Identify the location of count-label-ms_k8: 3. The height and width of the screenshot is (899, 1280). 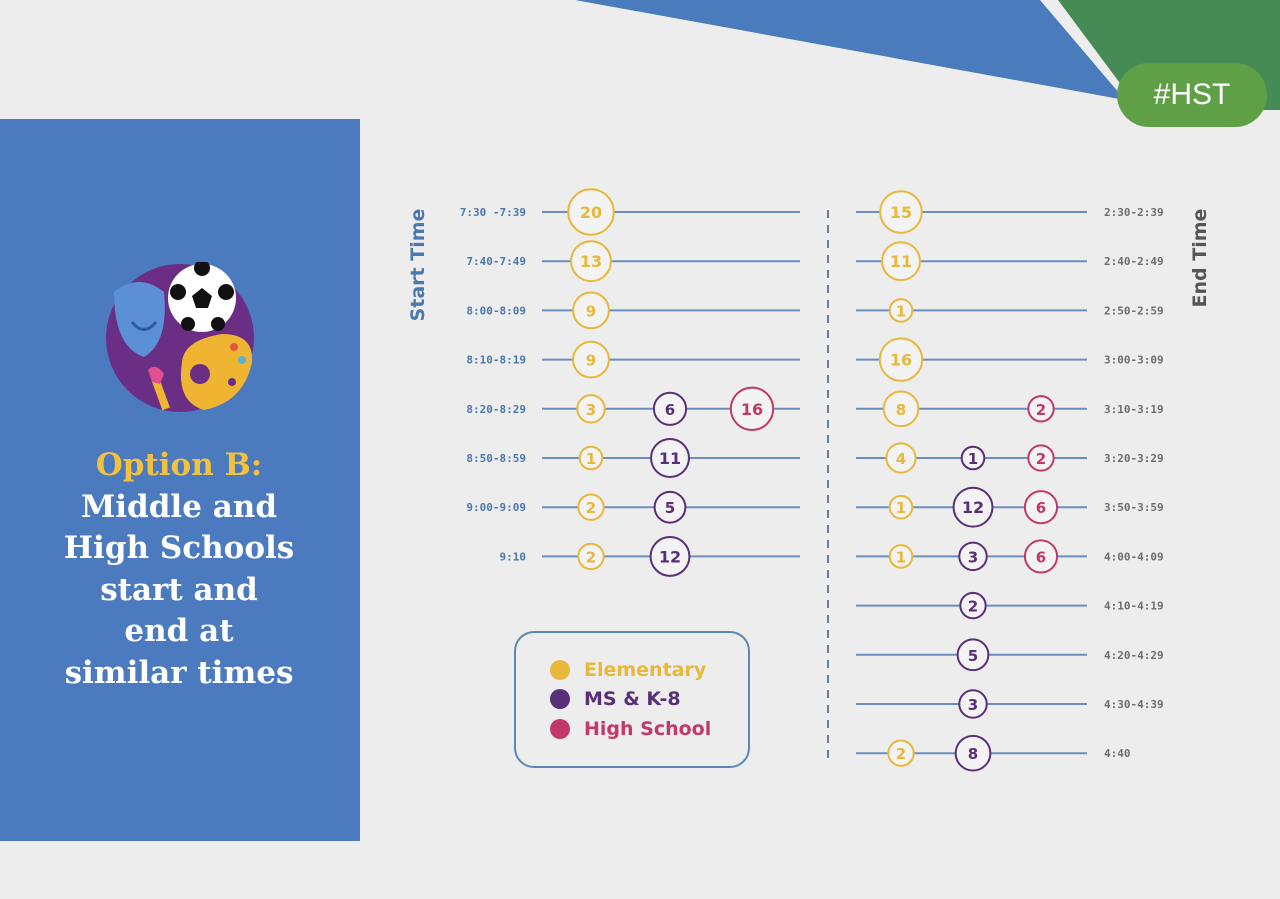
(973, 705).